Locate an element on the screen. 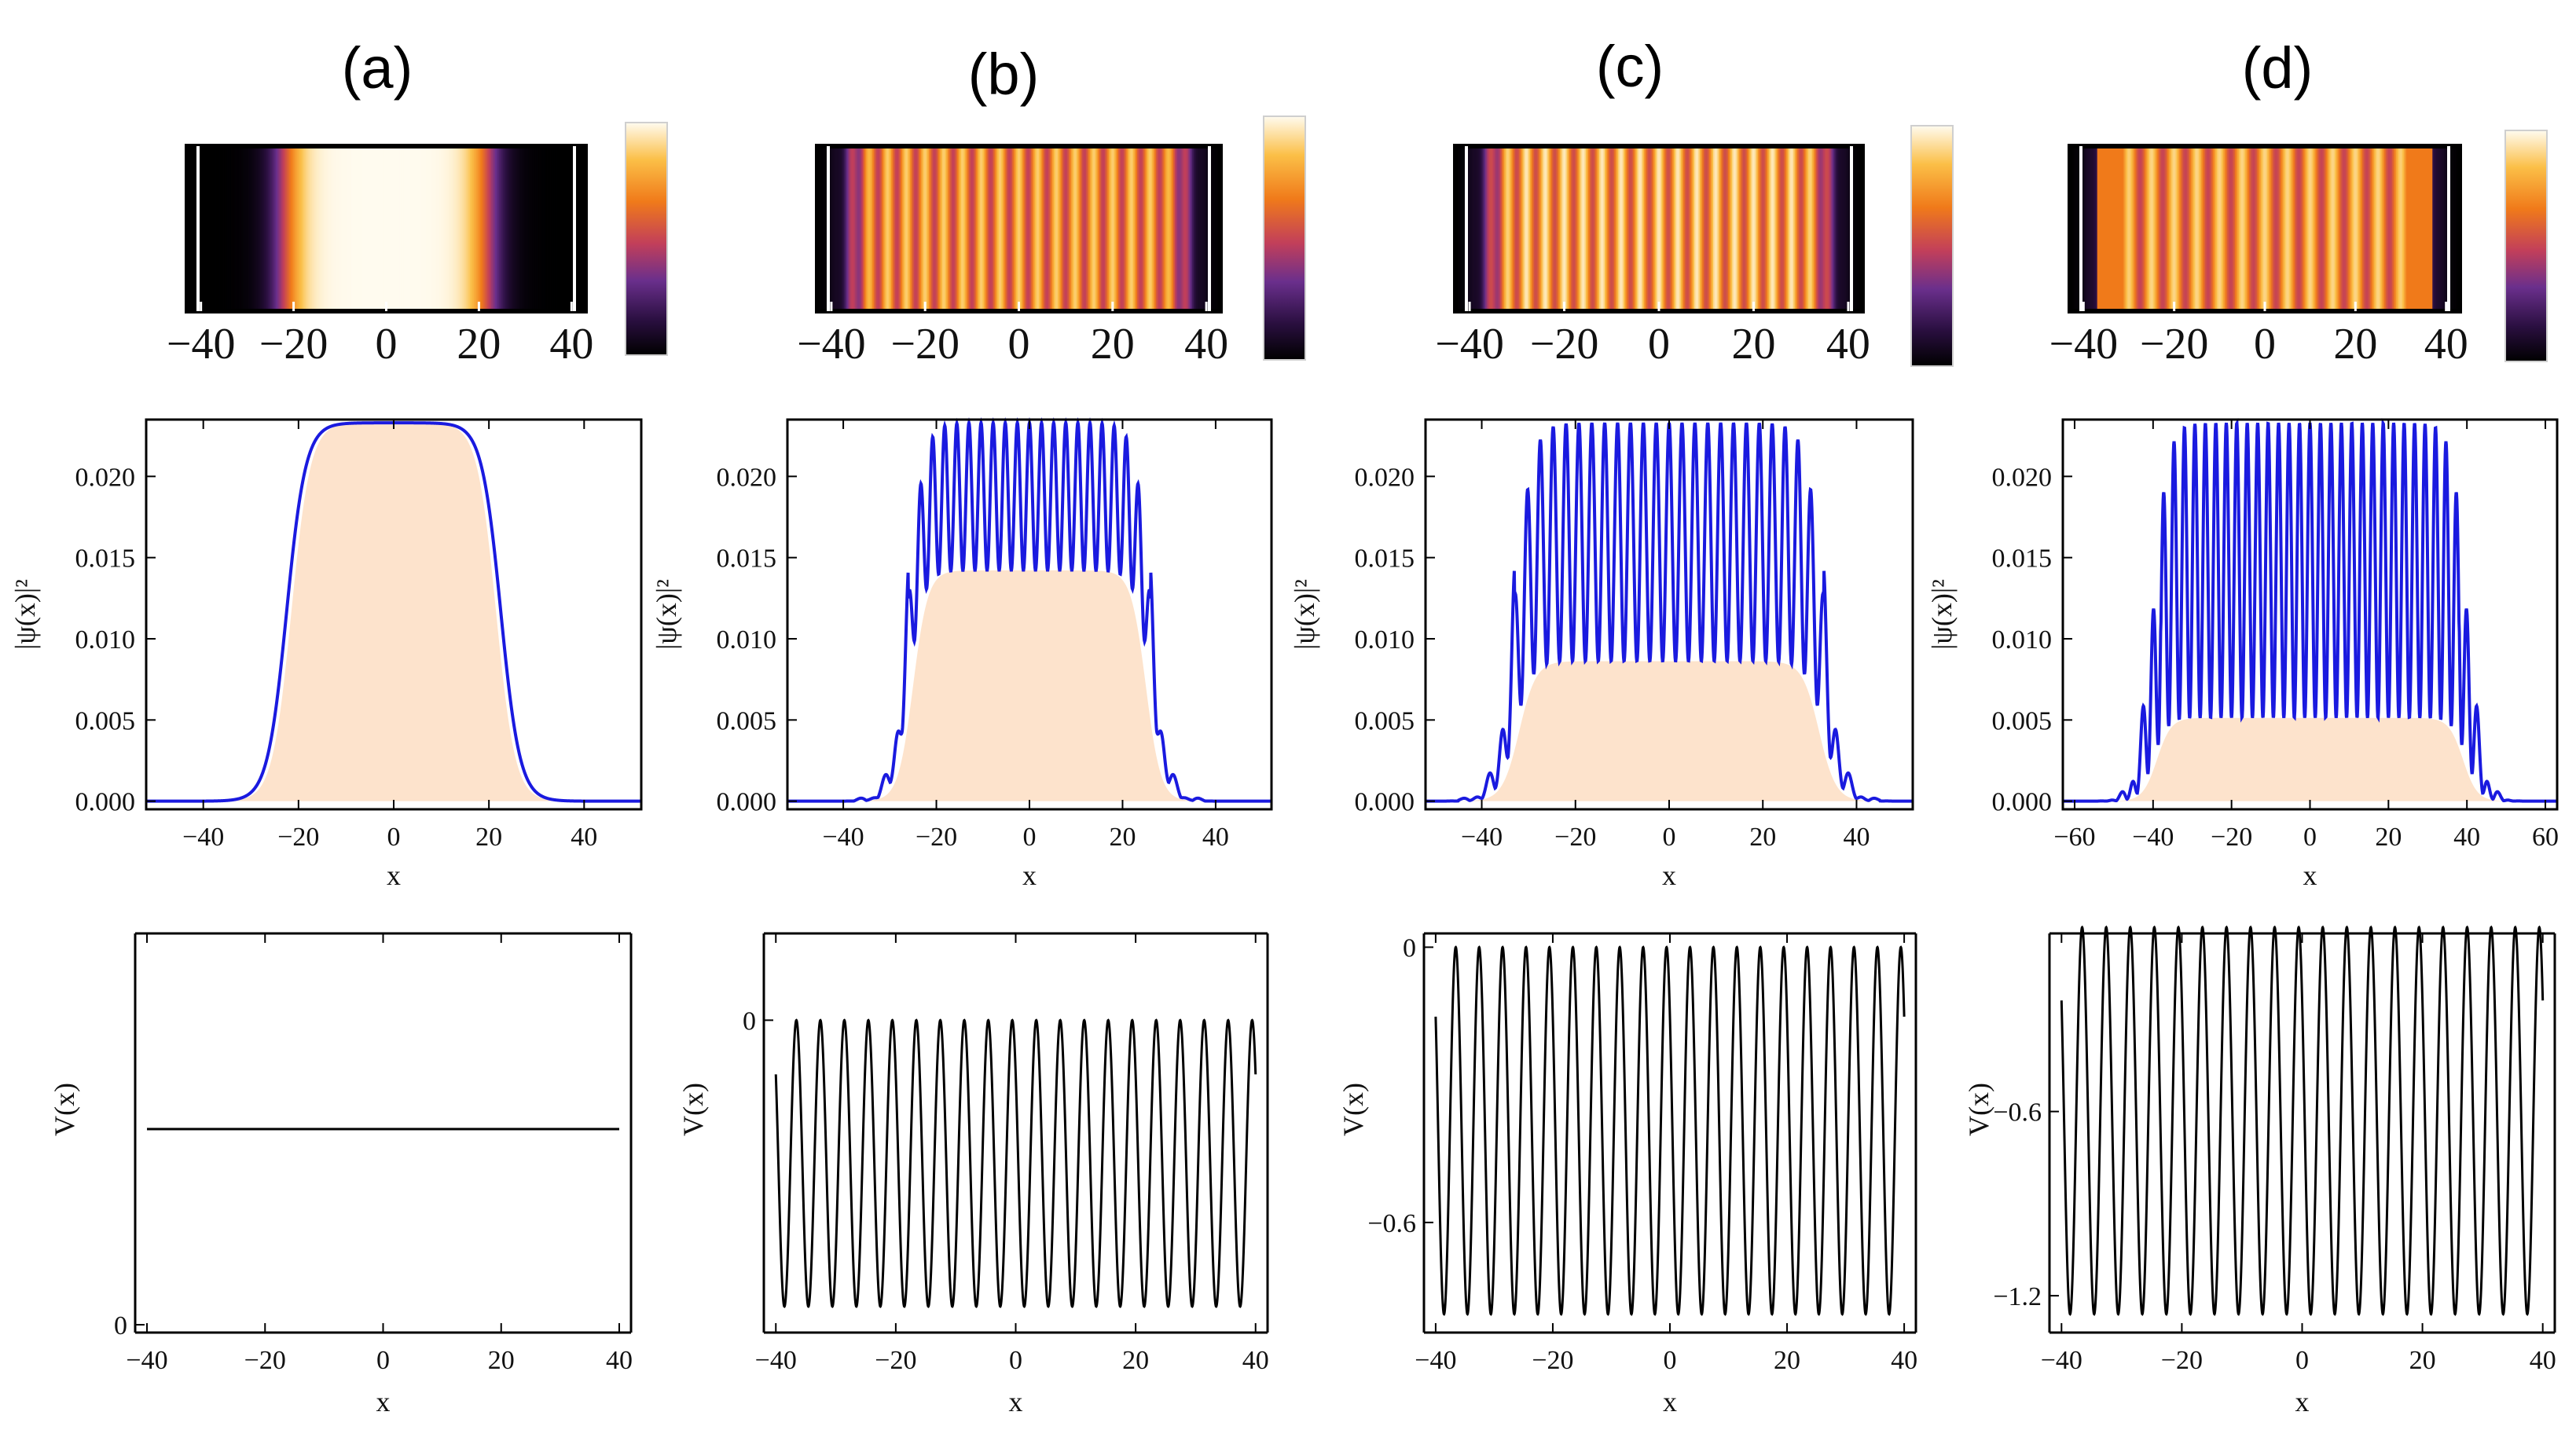 The height and width of the screenshot is (1430, 2576). heatmap-tick-label: 0 is located at coordinates (1659, 344).